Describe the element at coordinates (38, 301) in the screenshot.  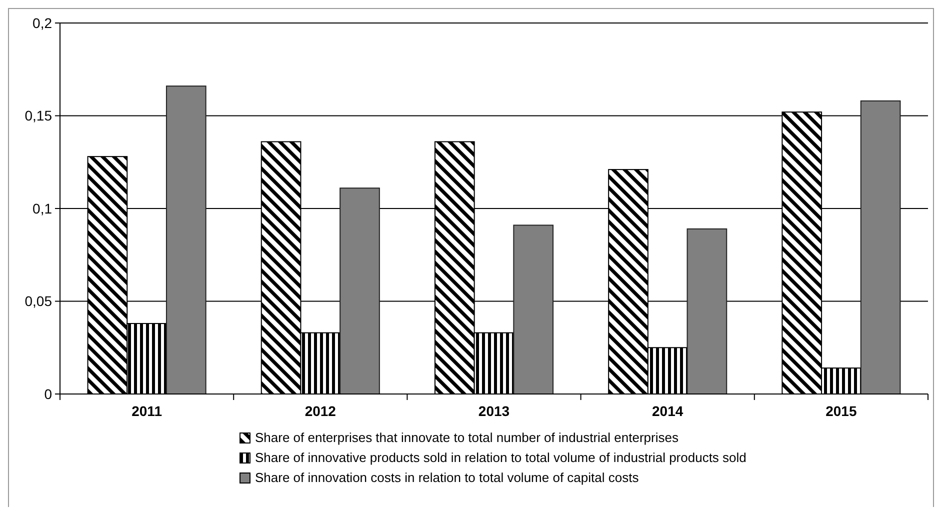
I see `y-tick-label: 0,05` at that location.